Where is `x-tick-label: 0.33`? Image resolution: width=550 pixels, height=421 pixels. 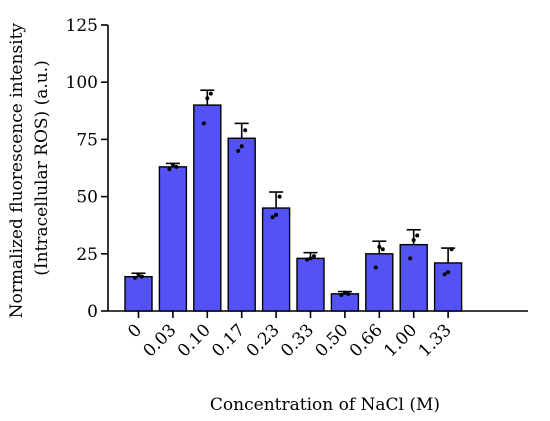 x-tick-label: 0.33 is located at coordinates (297, 340).